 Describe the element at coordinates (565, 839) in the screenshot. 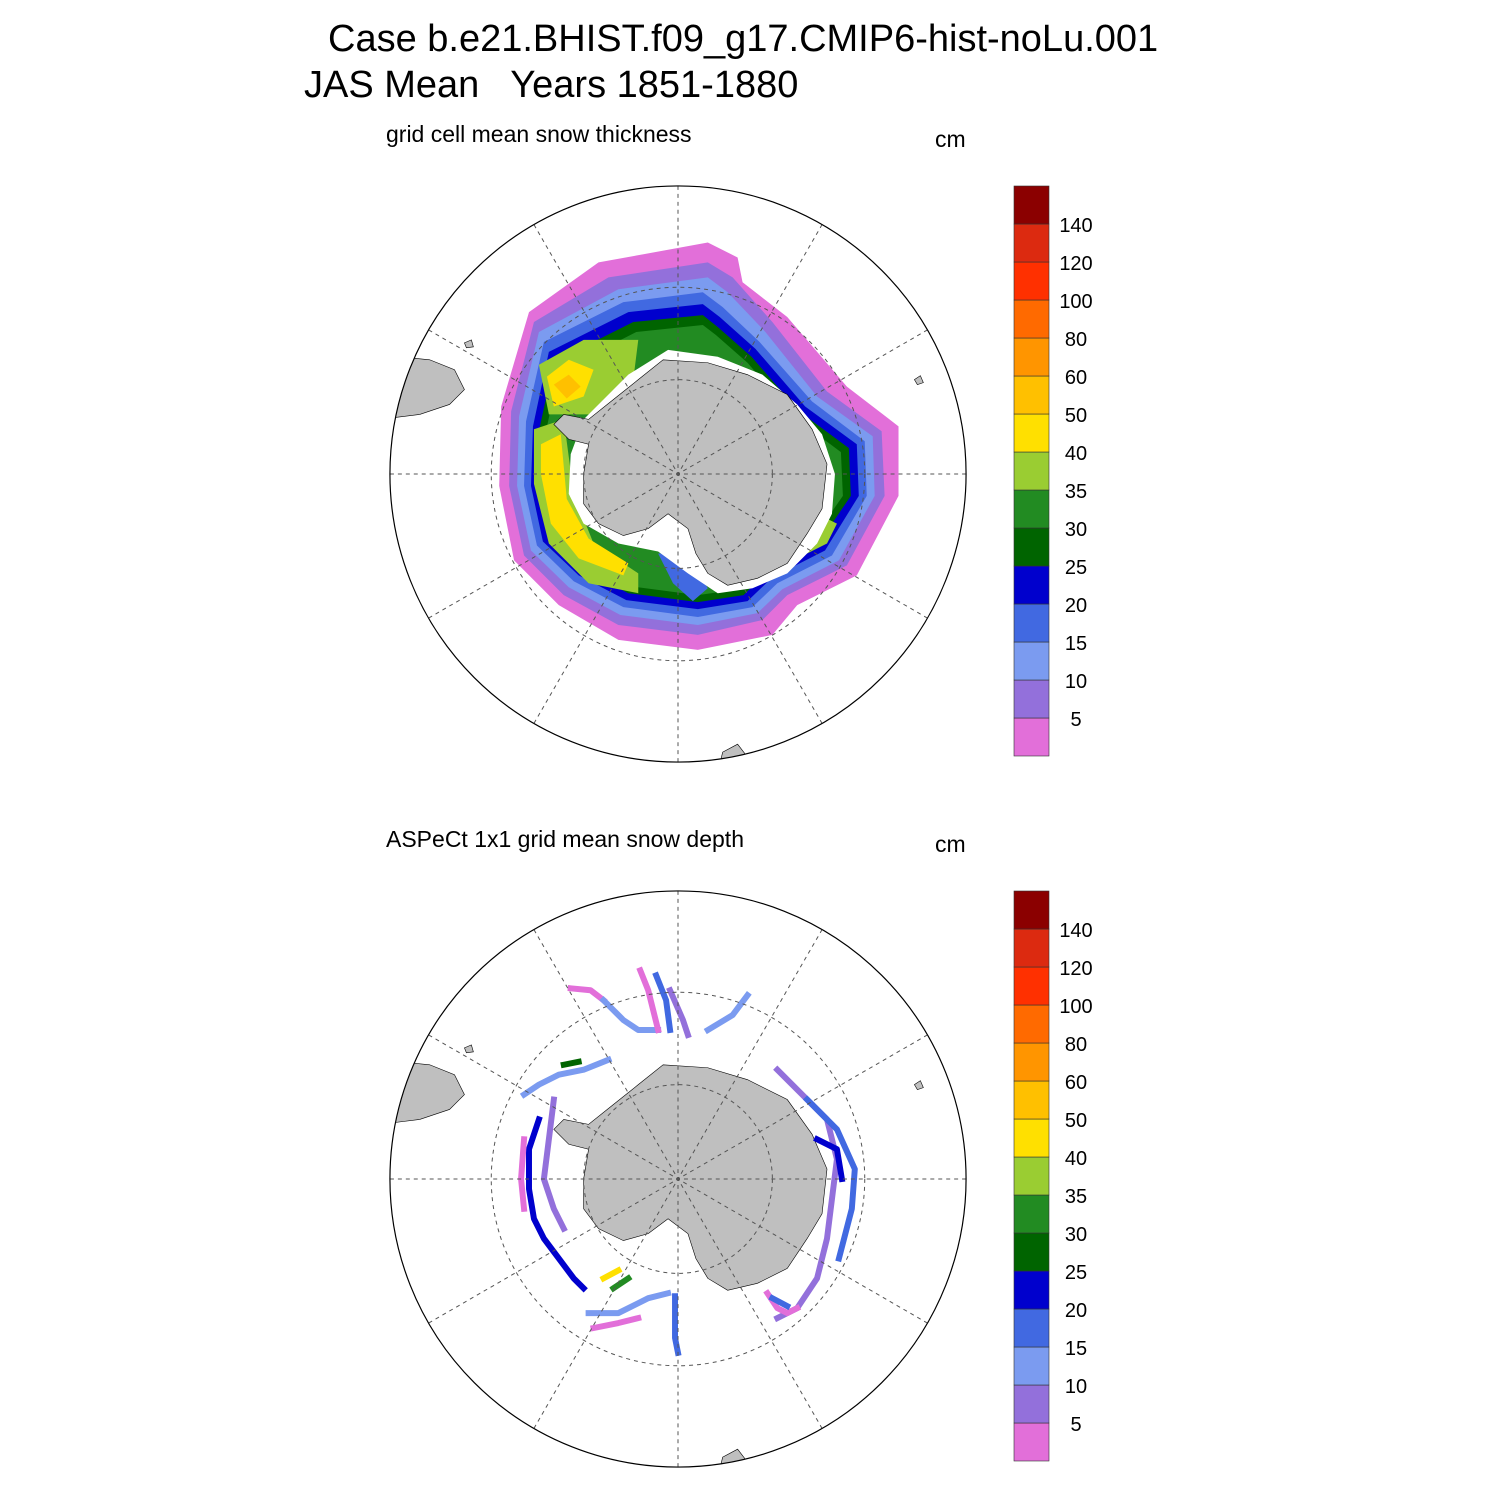

I see `panel-2-subtitle: ASPeCt 1x1 grid mean snow depth` at that location.